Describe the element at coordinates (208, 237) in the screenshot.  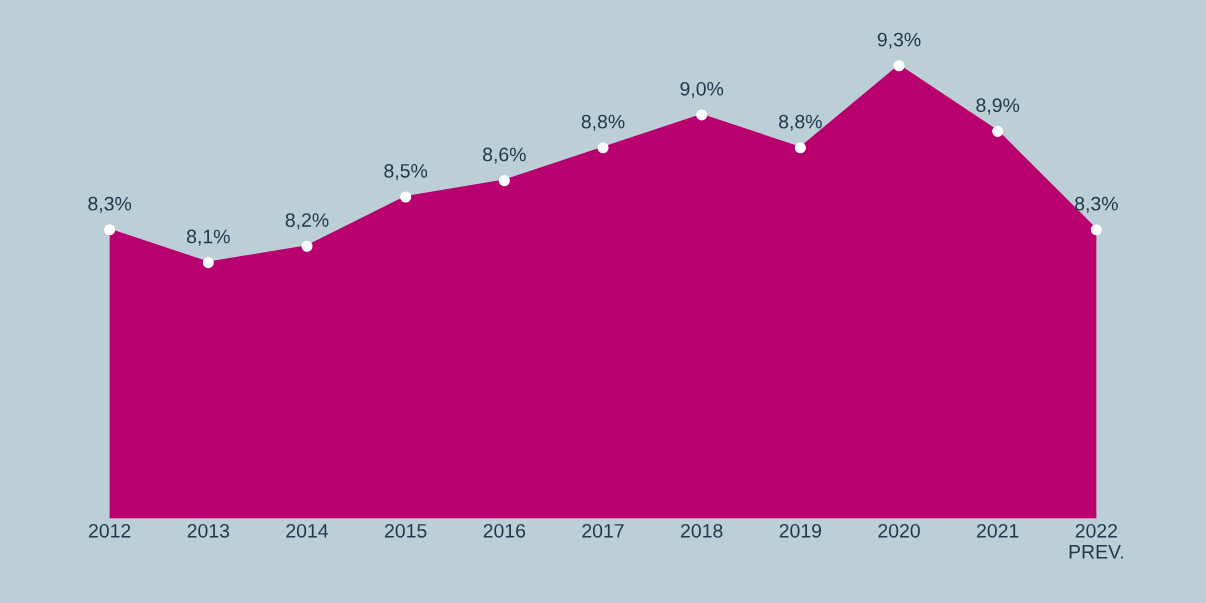
I see `data-label: 8,1%` at that location.